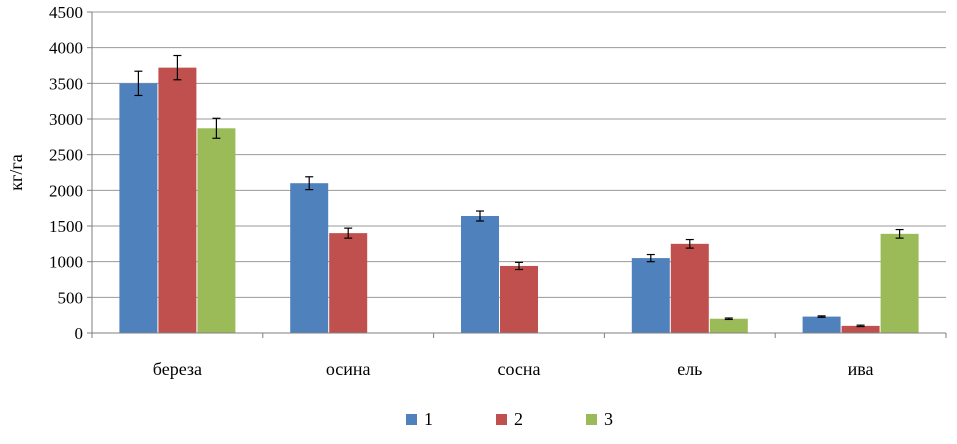 The image size is (957, 444). I want to click on category-label: осина, so click(348, 369).